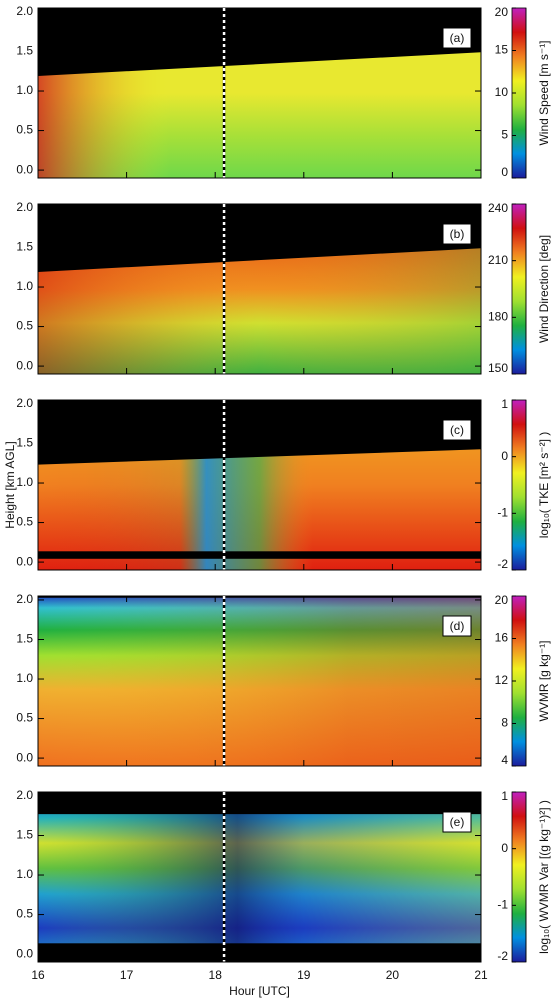  I want to click on x-tick-label: 20, so click(393, 975).